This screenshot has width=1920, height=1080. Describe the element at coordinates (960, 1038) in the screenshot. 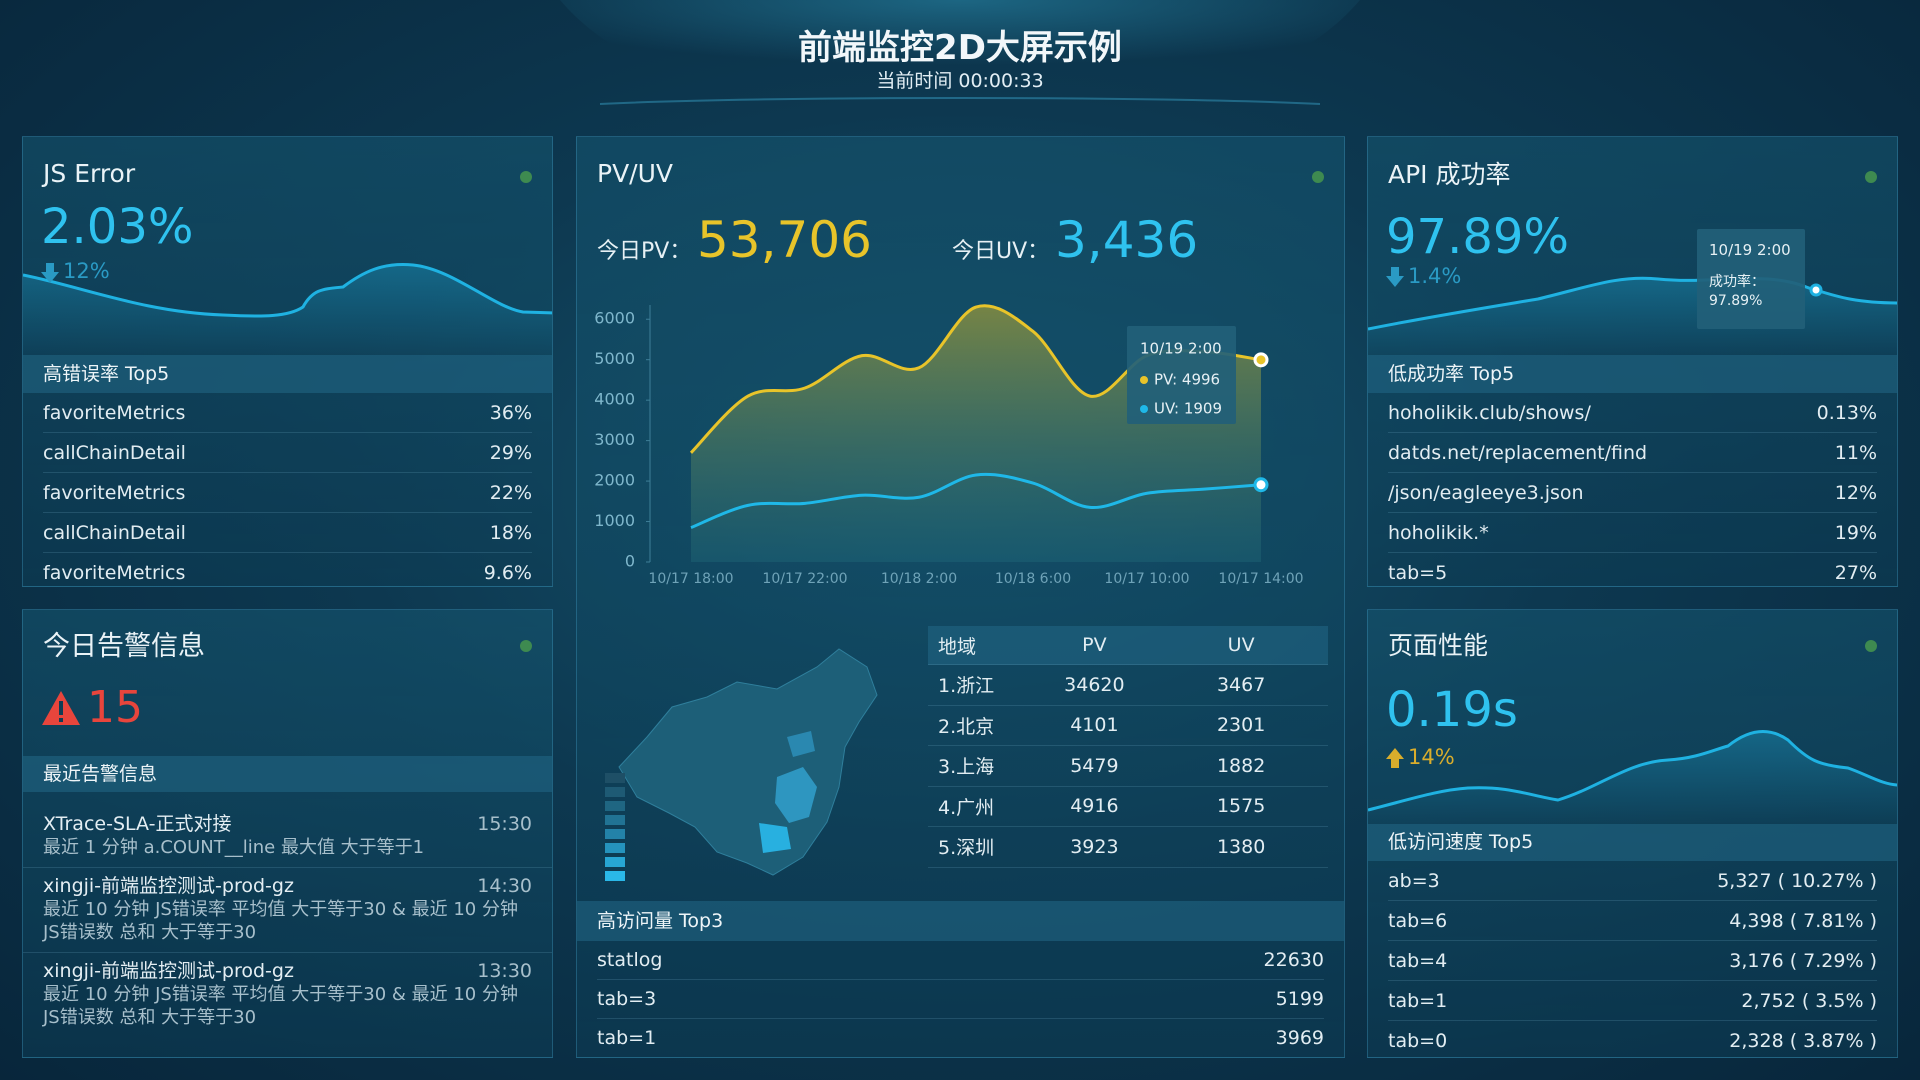

I see `list-row: tab=1 3969` at that location.